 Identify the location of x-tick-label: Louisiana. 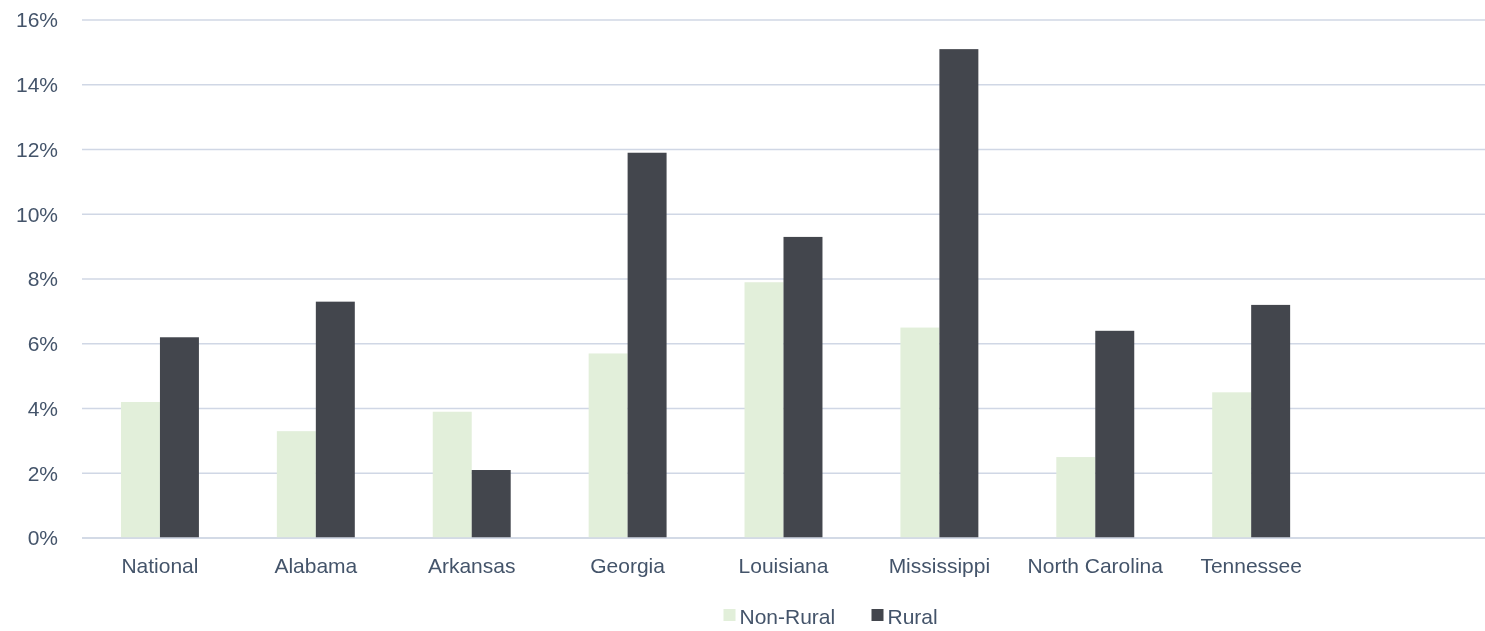
(783, 565).